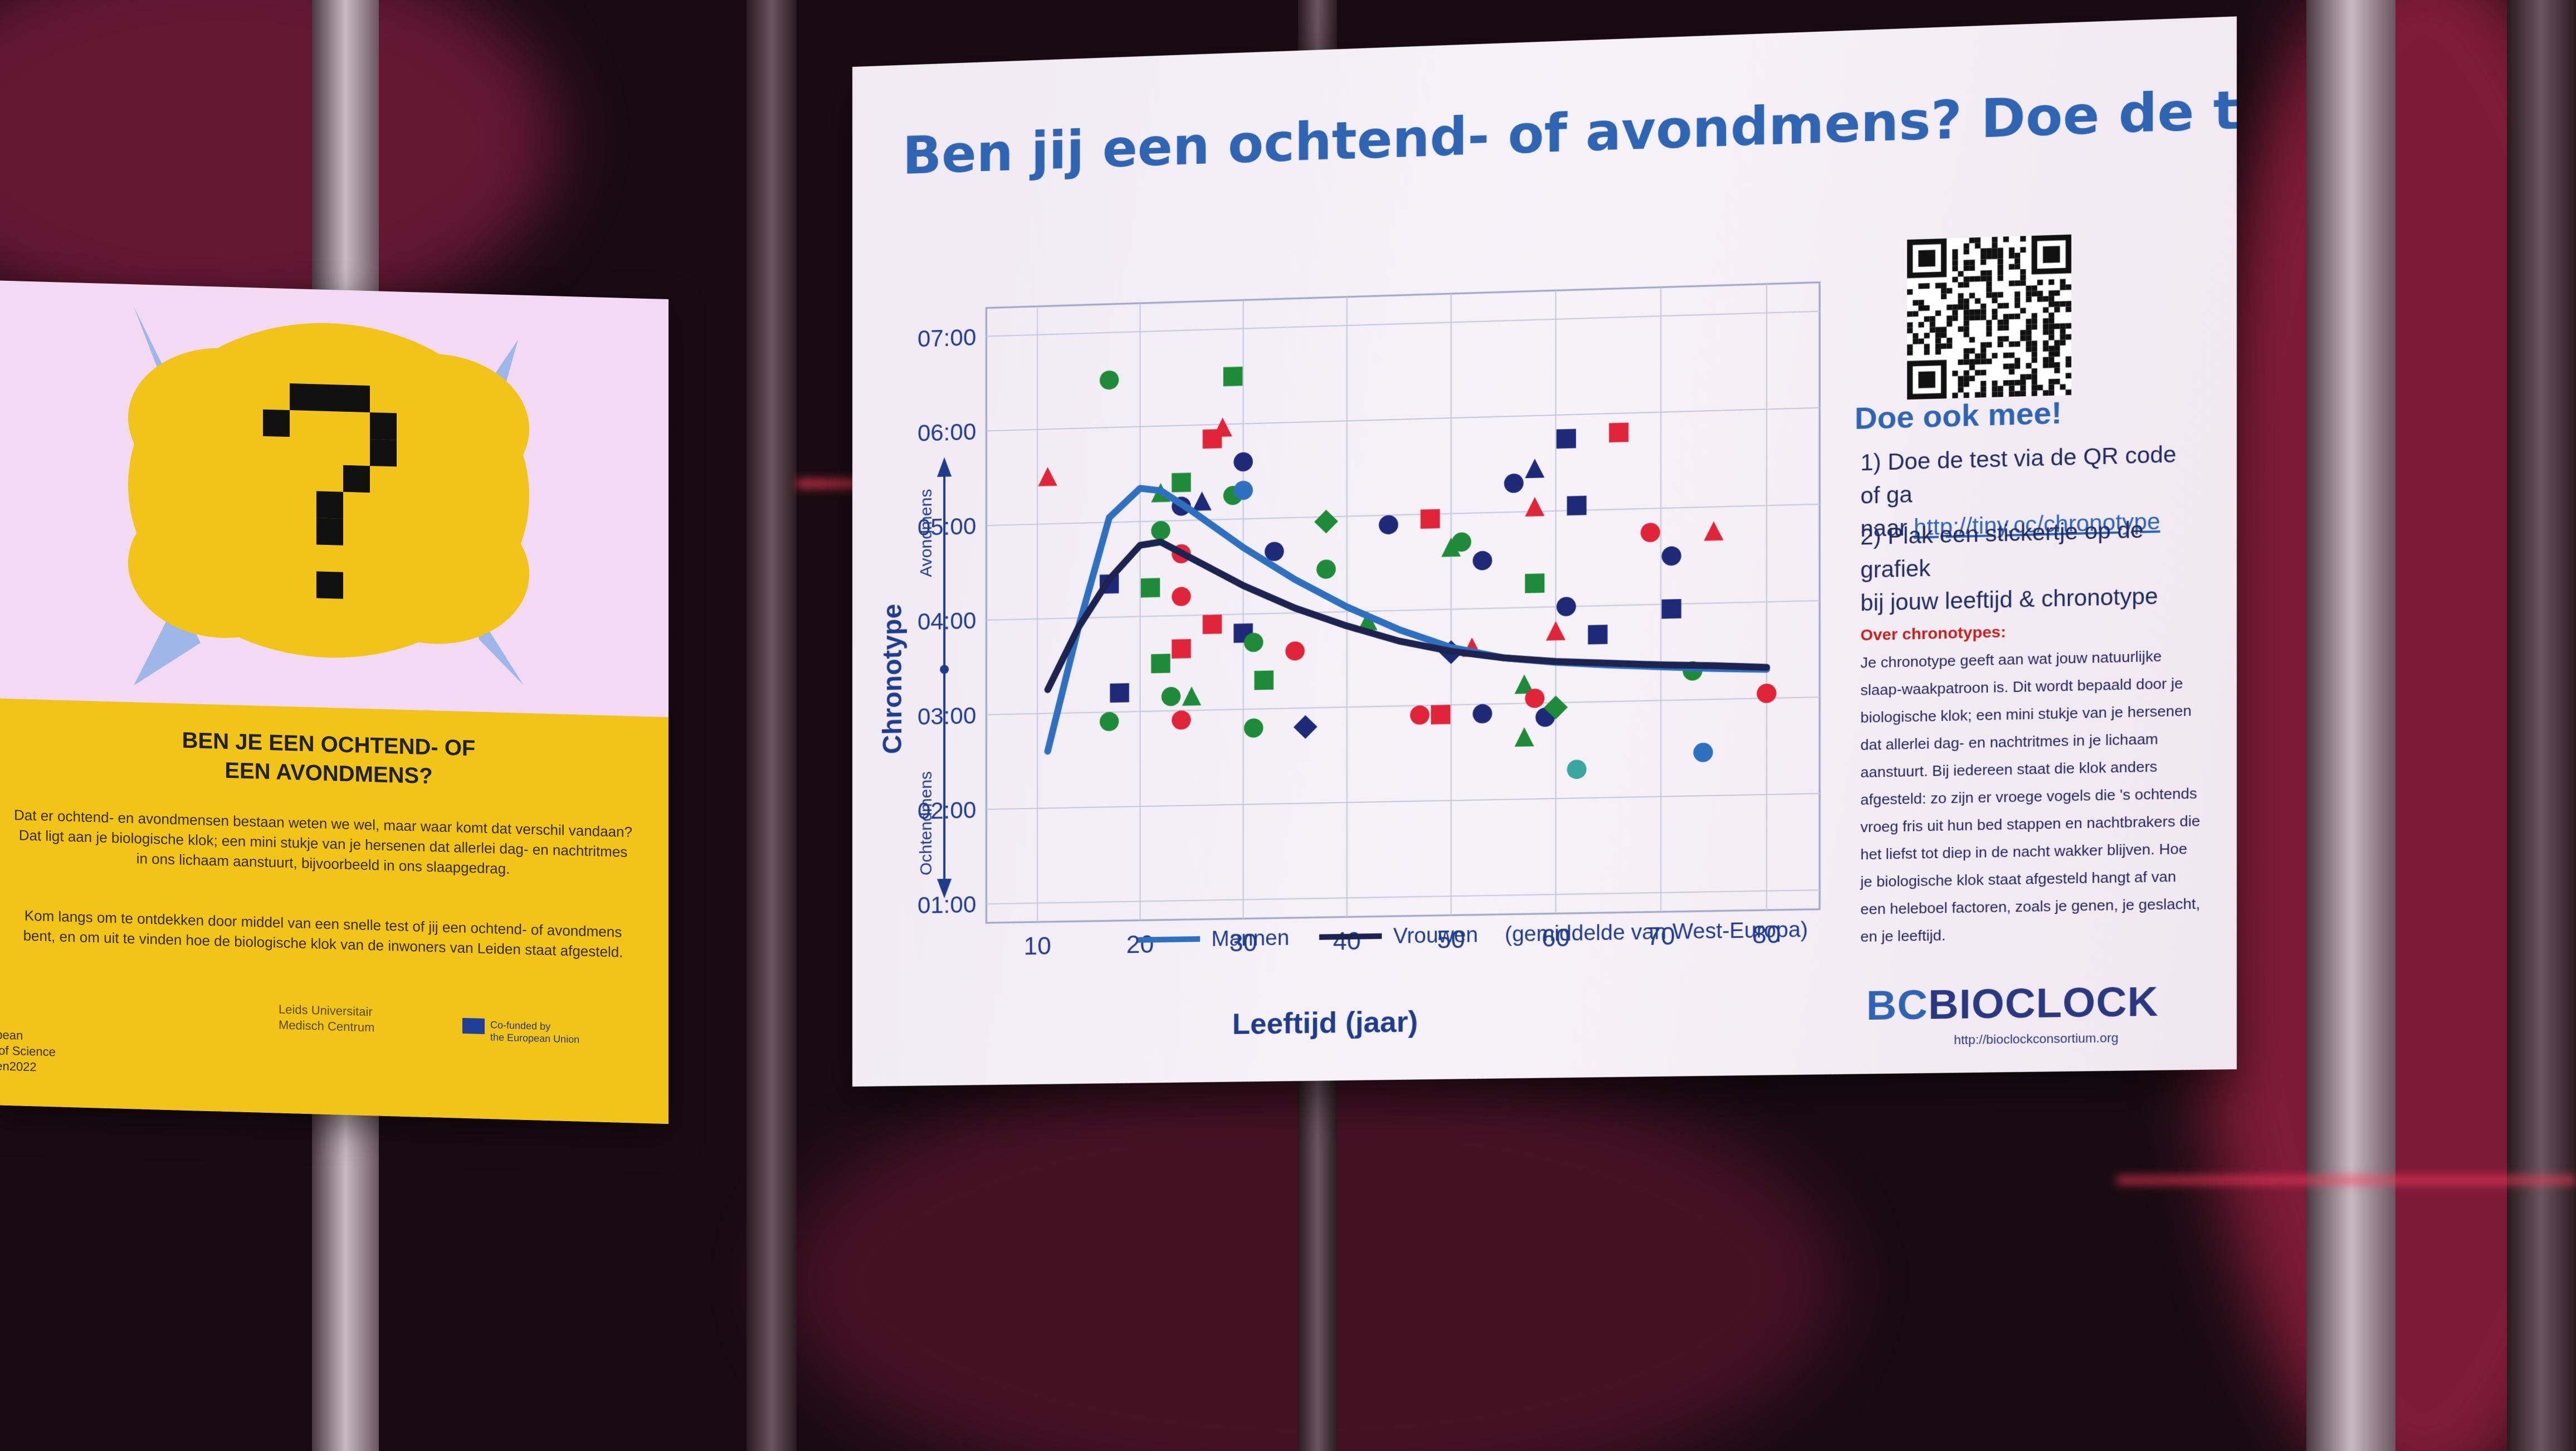  Describe the element at coordinates (2012, 1004) in the screenshot. I see `bioclock-logo: BCBIOCLOCK` at that location.